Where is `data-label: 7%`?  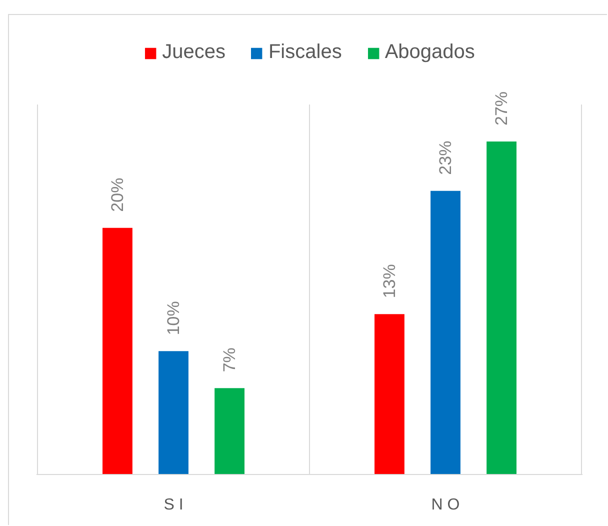 data-label: 7% is located at coordinates (230, 360).